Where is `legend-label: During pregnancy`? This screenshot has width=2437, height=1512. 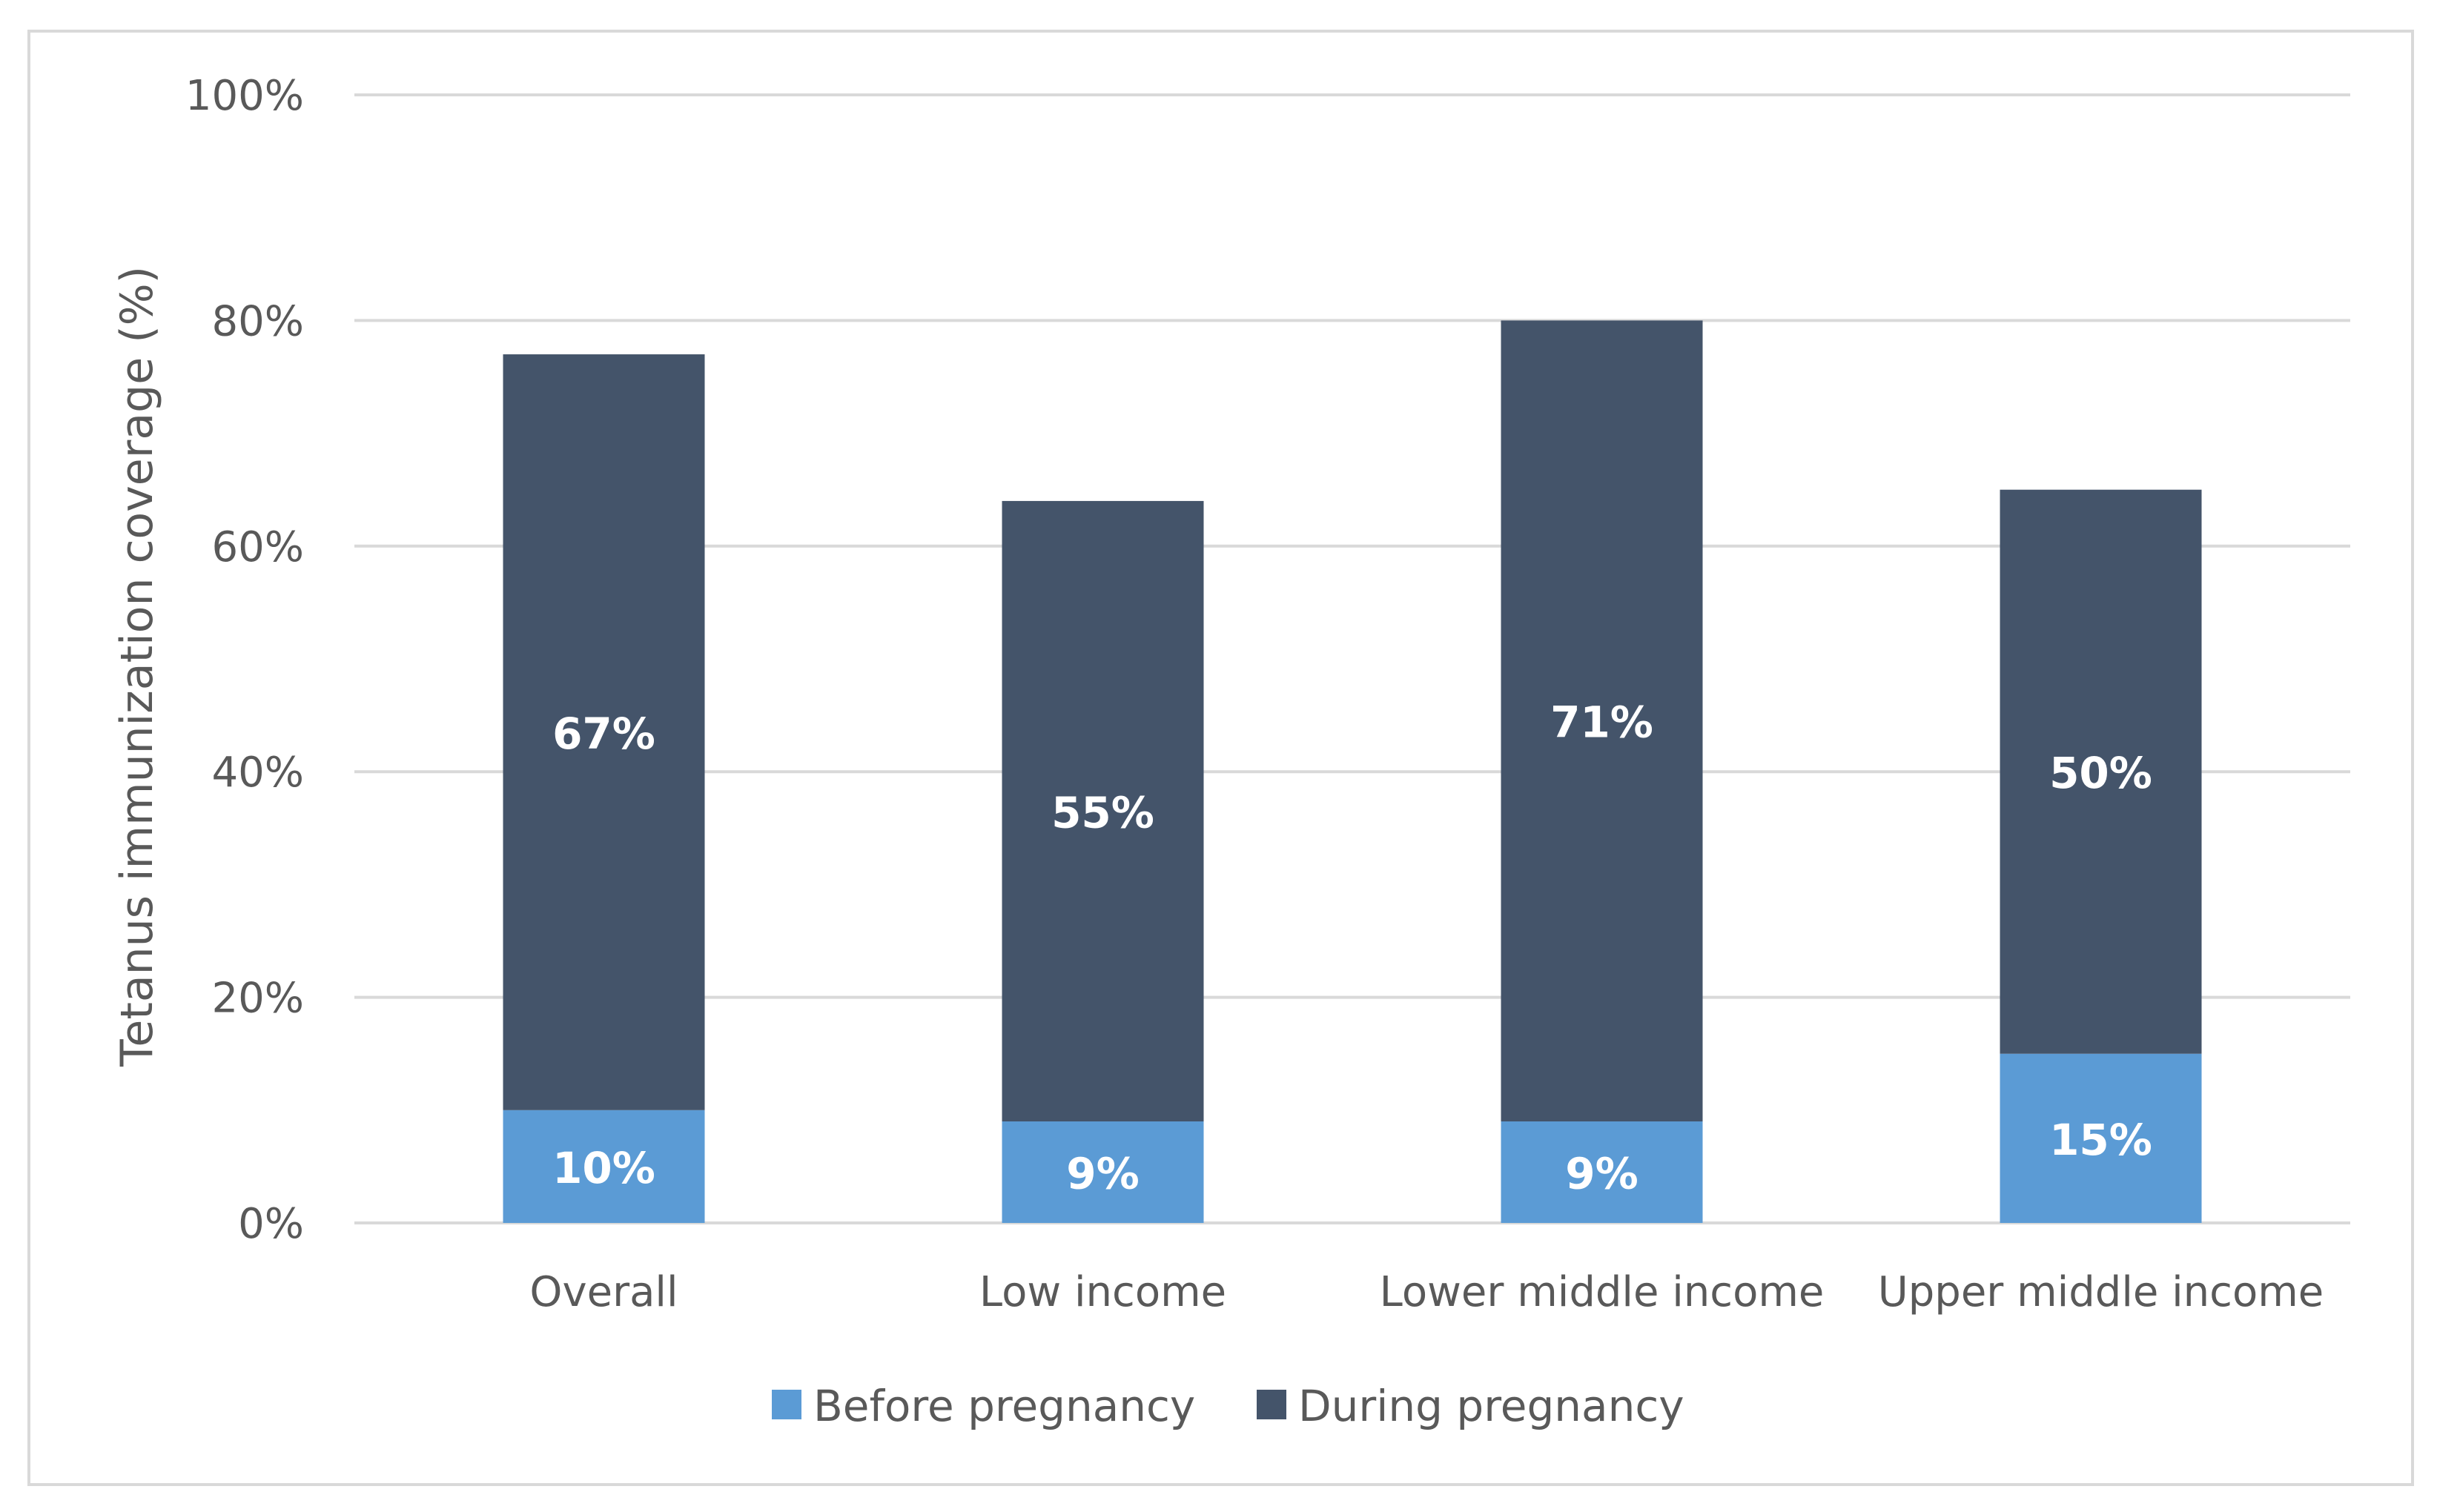
legend-label: During pregnancy is located at coordinates (1491, 1406).